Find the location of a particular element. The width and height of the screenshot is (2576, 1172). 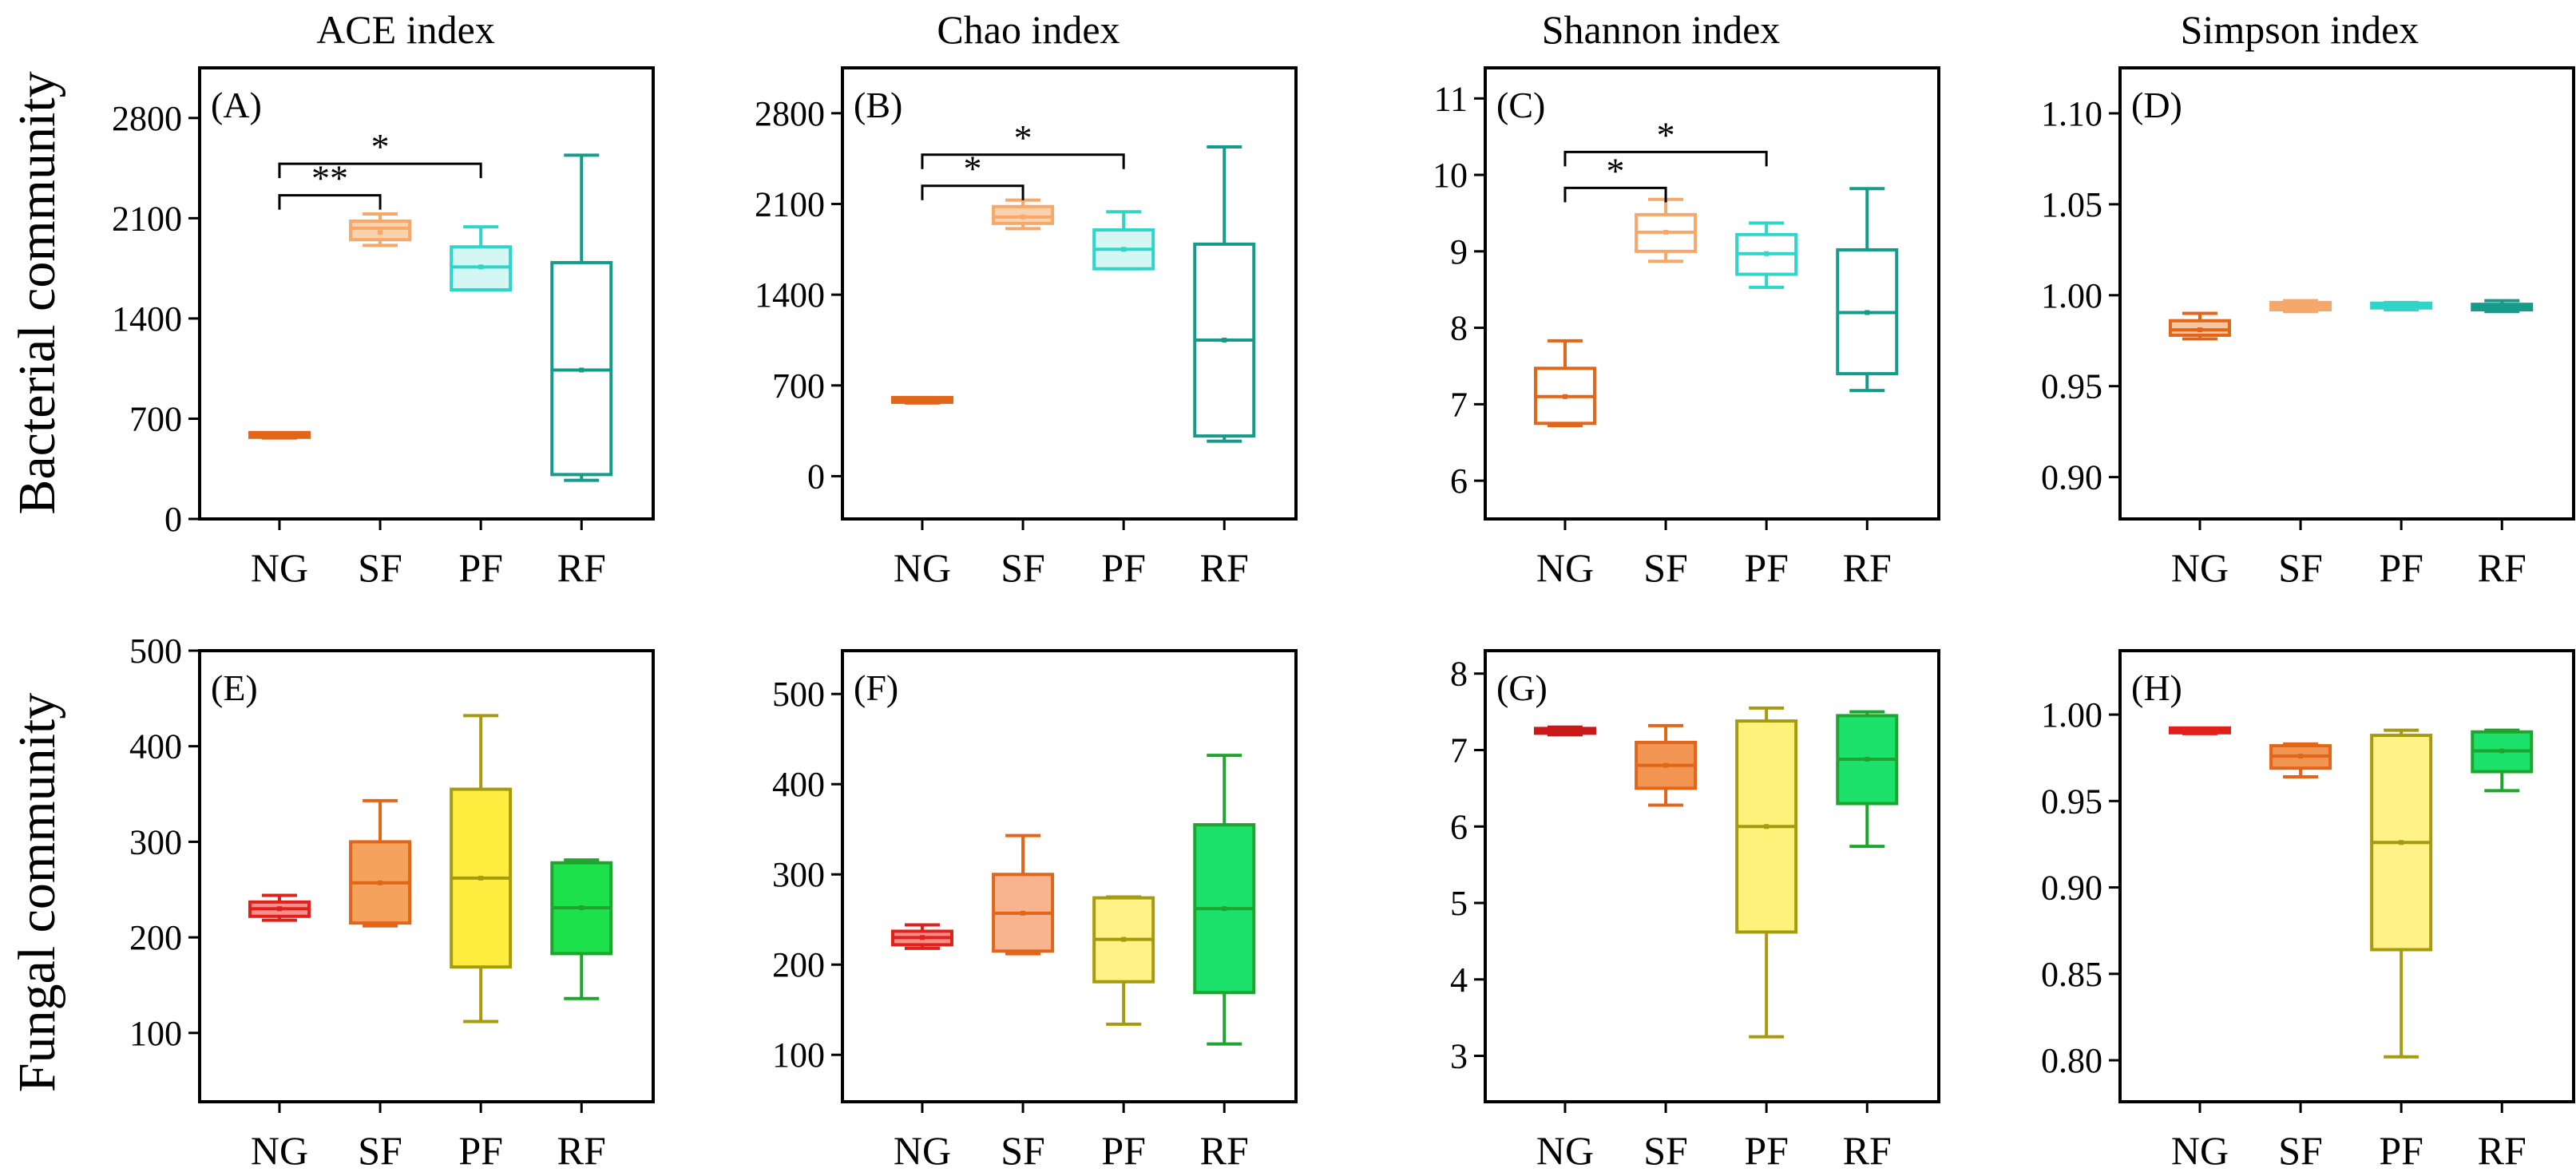

y-tick-label: 100 is located at coordinates (798, 1055).